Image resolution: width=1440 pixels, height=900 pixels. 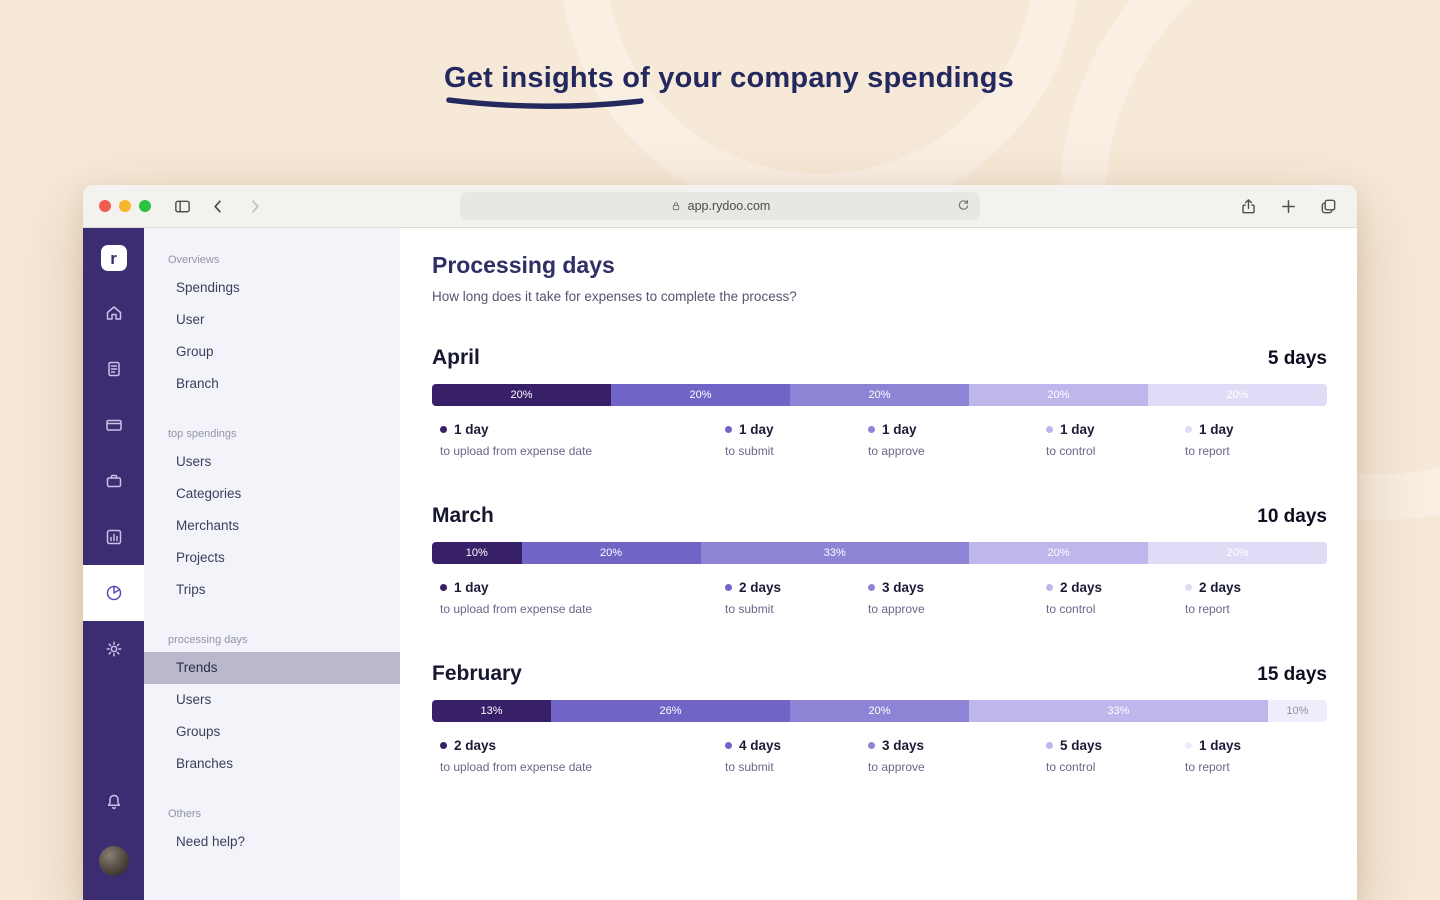 I want to click on reports-icon, so click(x=113, y=537).